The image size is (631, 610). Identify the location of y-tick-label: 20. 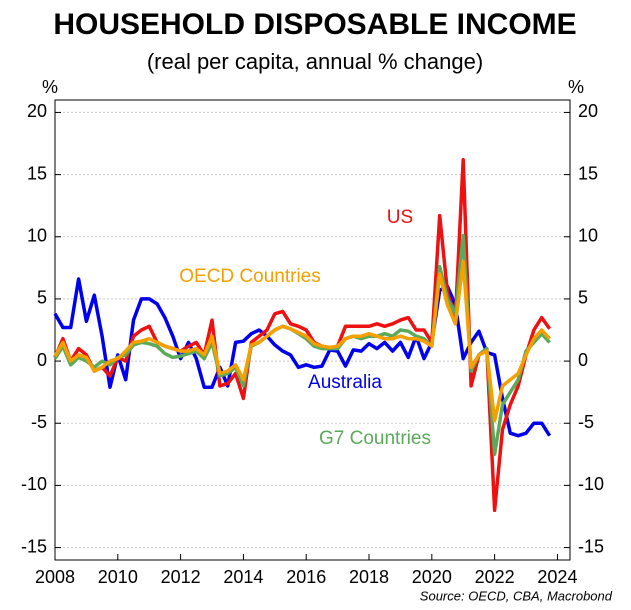
(37, 111).